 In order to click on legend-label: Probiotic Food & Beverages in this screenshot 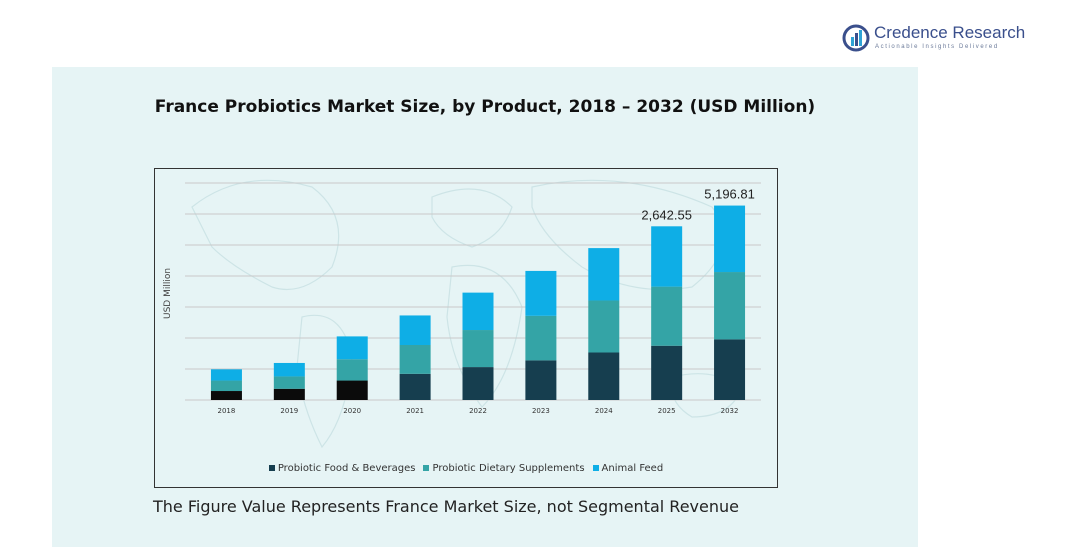, I will do `click(346, 468)`.